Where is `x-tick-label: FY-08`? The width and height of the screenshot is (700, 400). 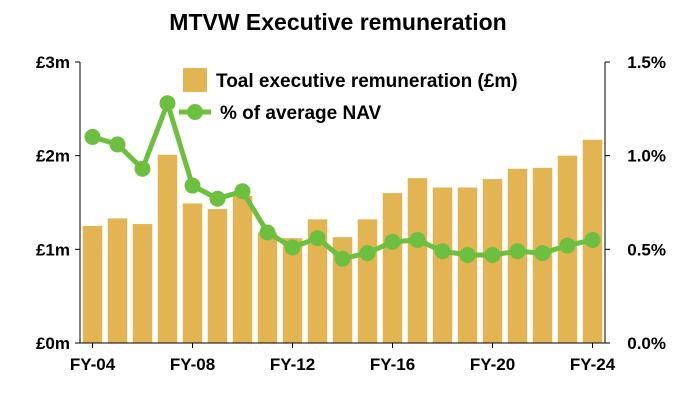 x-tick-label: FY-08 is located at coordinates (192, 364).